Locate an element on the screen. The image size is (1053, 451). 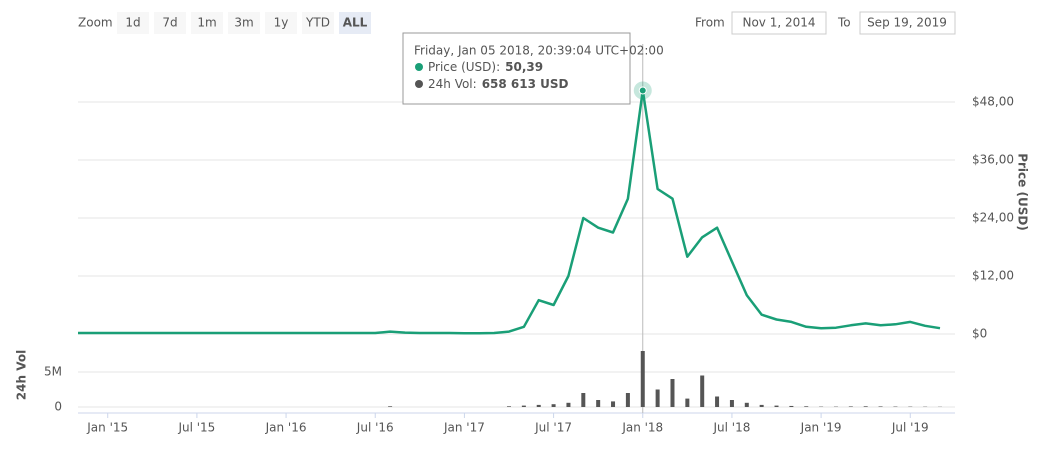
y-tick-label: $36,00 is located at coordinates (993, 160).